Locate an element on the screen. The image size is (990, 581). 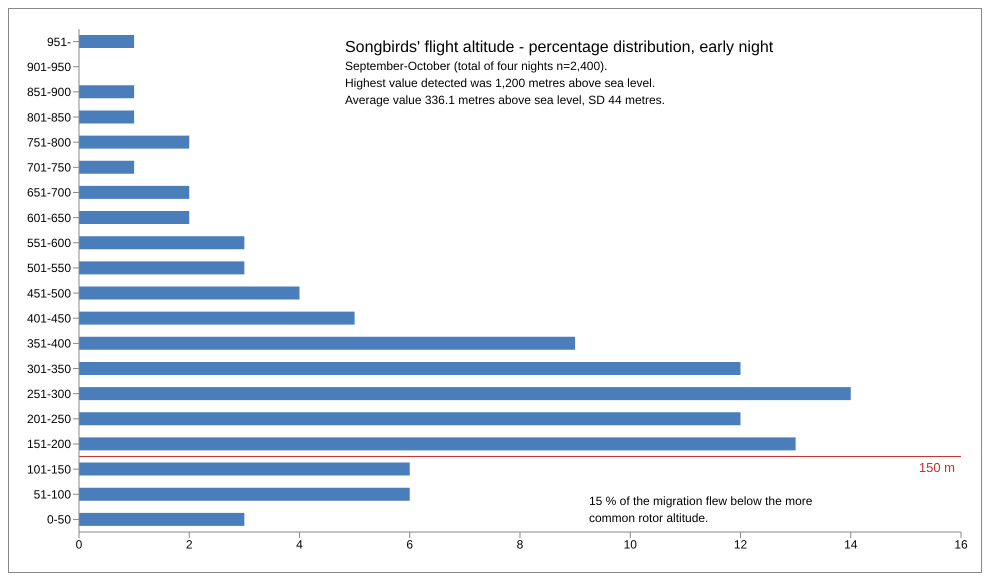
text: Songbirds' flight altitude - percentage distribution, early night is located at coordinates (559, 47).